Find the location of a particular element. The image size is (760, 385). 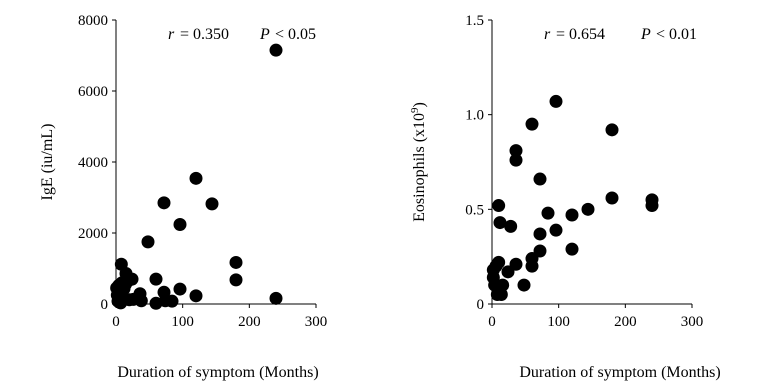

eos-x-tick-label: 200 is located at coordinates (625, 322).